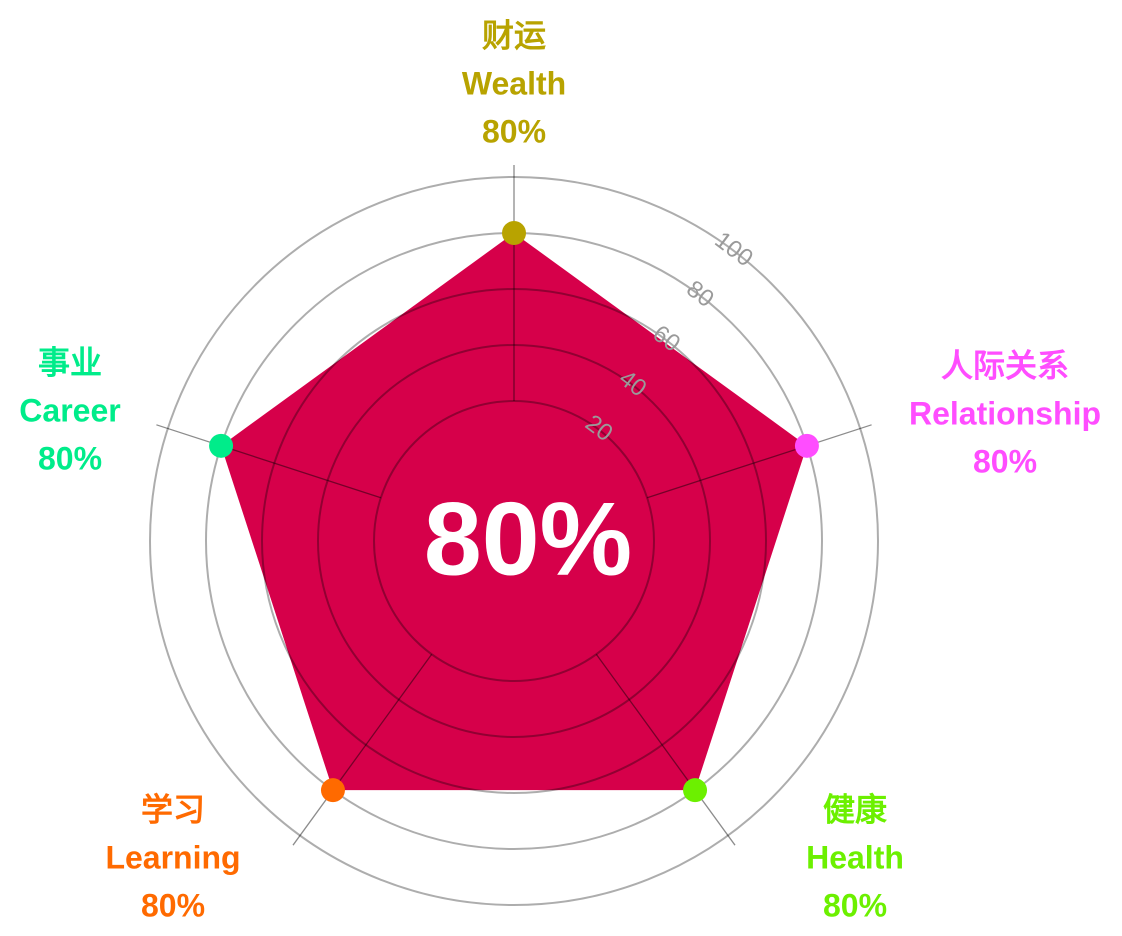 This screenshot has width=1122, height=936. Describe the element at coordinates (855, 857) in the screenshot. I see `category-label: Health` at that location.